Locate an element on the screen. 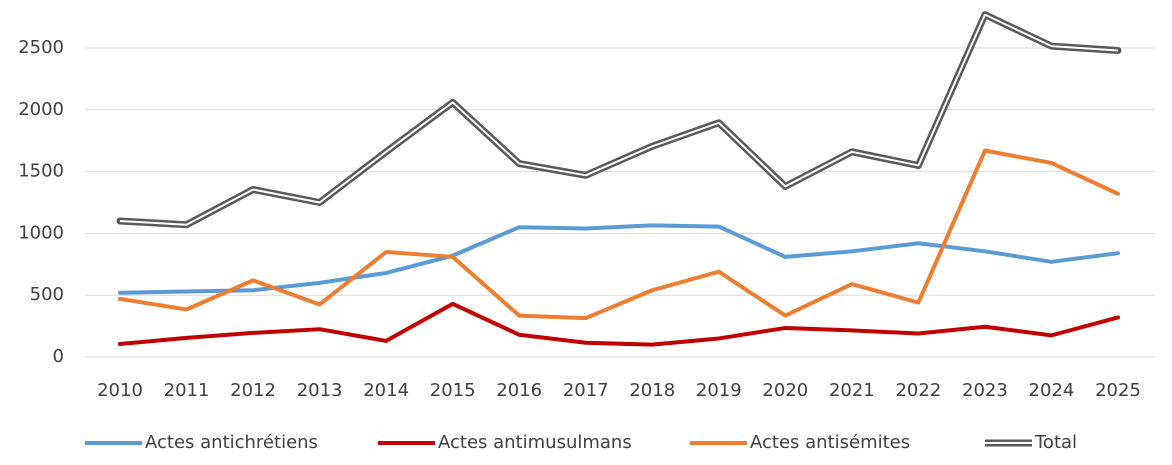 The image size is (1172, 465). x-tick-label: 2014 is located at coordinates (386, 390).